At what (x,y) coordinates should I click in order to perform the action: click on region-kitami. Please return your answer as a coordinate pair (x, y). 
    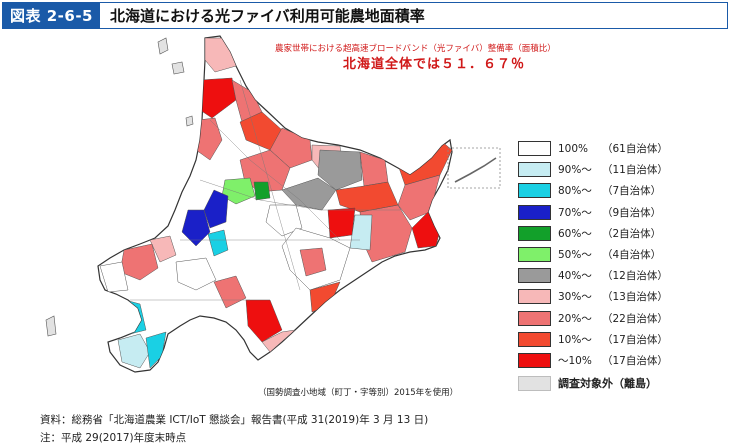
    Looking at the image, I should click on (367, 197).